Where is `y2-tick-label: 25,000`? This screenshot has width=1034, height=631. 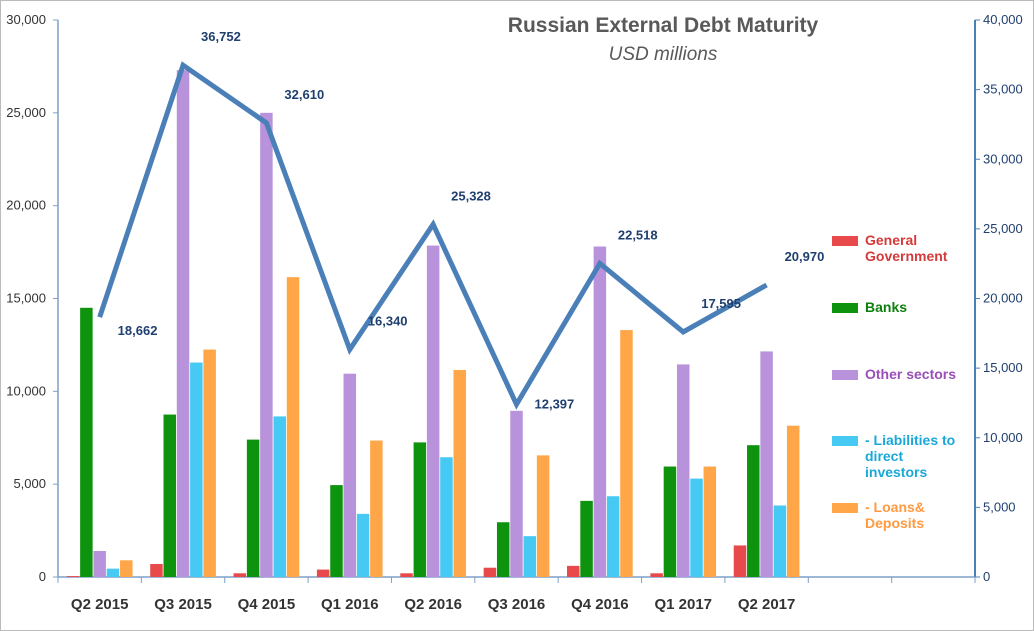 y2-tick-label: 25,000 is located at coordinates (1003, 228).